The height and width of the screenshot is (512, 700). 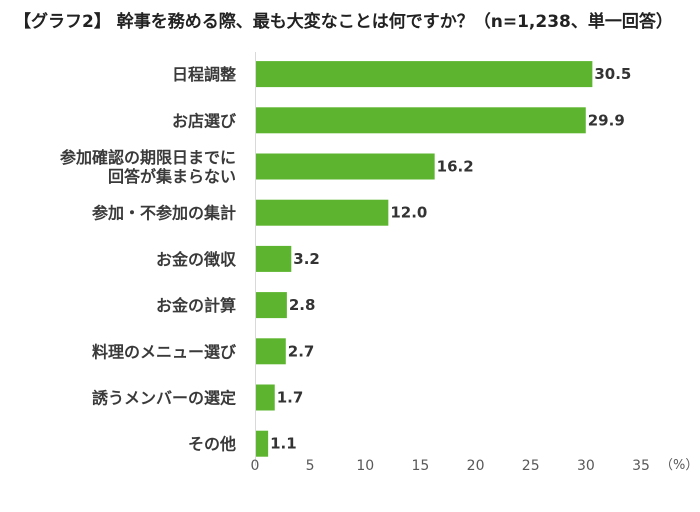 What do you see at coordinates (204, 74) in the screenshot?
I see `category-label: 日程調整` at bounding box center [204, 74].